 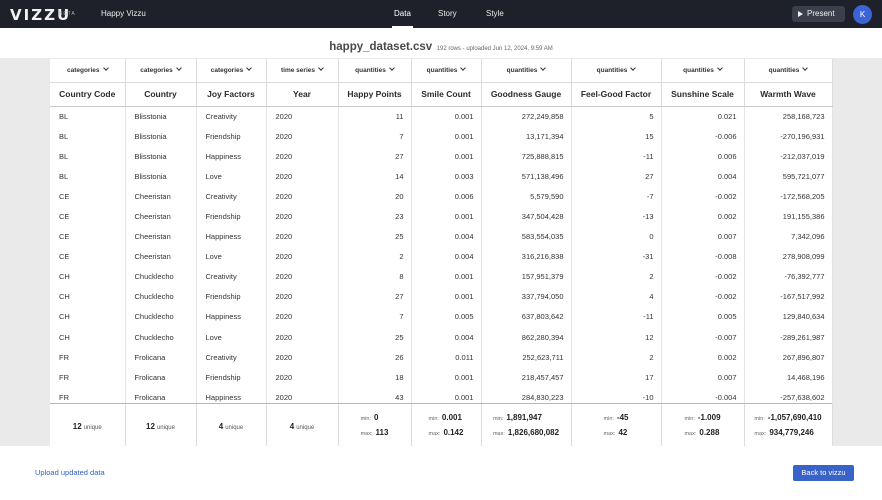 I want to click on table-cell: 252,623,711, so click(x=526, y=357).